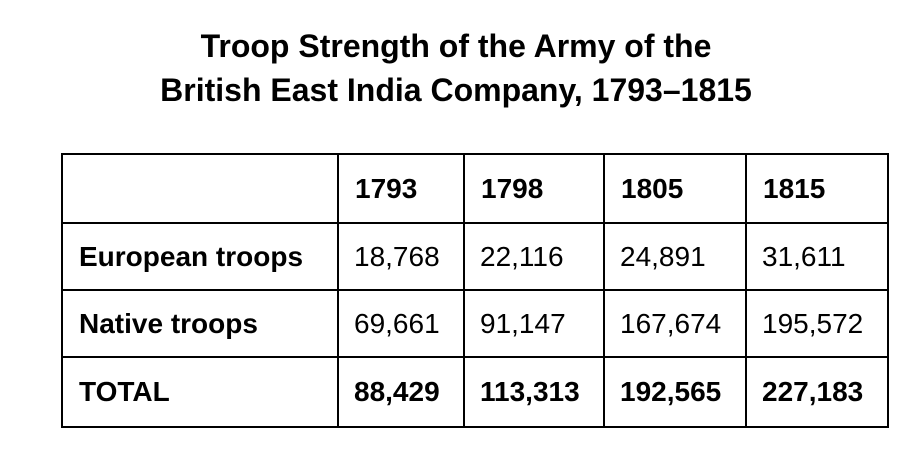 The image size is (912, 458). I want to click on table-header-row: 1793 1798 1805 1815, so click(475, 188).